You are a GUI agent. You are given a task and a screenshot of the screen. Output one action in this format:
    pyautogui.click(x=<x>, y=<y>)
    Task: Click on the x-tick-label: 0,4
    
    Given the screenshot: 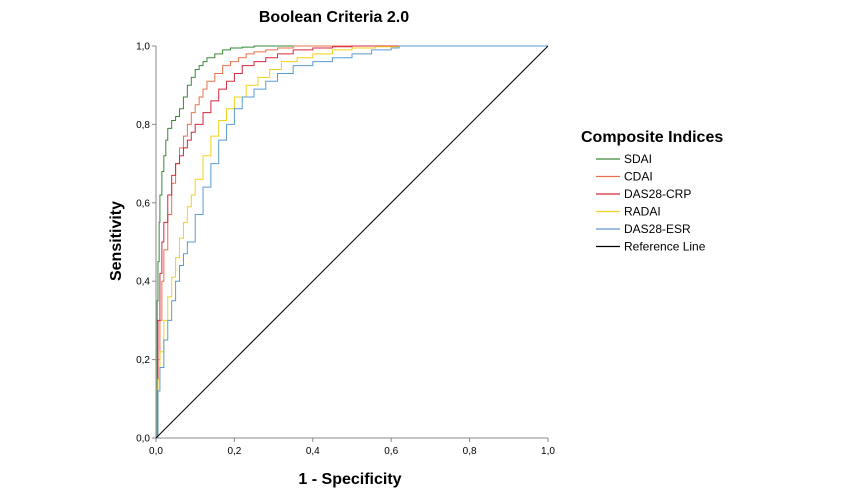 What is the action you would take?
    pyautogui.click(x=313, y=451)
    